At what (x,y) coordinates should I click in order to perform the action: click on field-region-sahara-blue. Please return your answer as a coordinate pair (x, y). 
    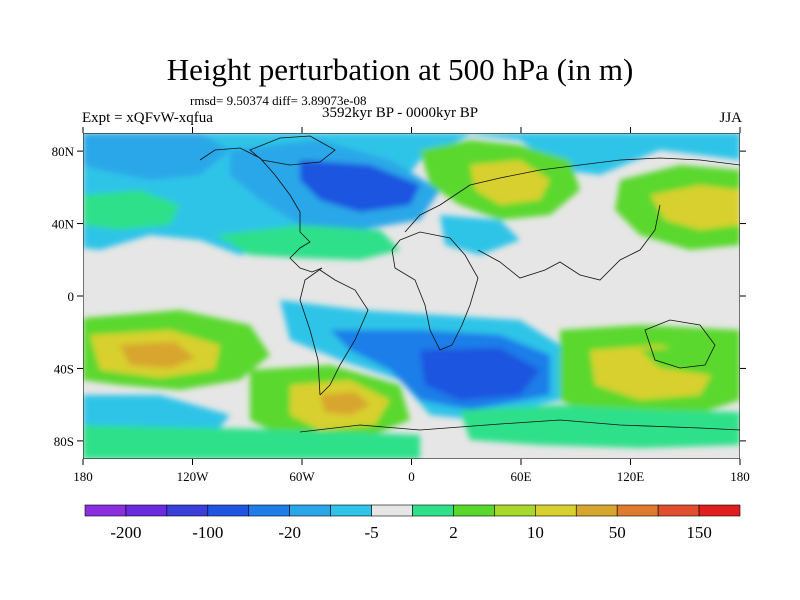
    Looking at the image, I should click on (480, 235).